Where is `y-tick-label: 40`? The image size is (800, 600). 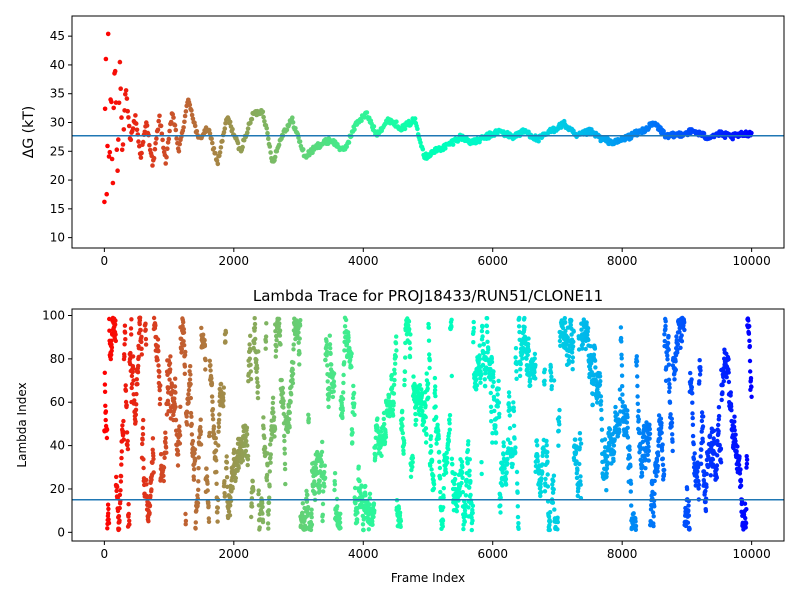 y-tick-label: 40 is located at coordinates (57, 65).